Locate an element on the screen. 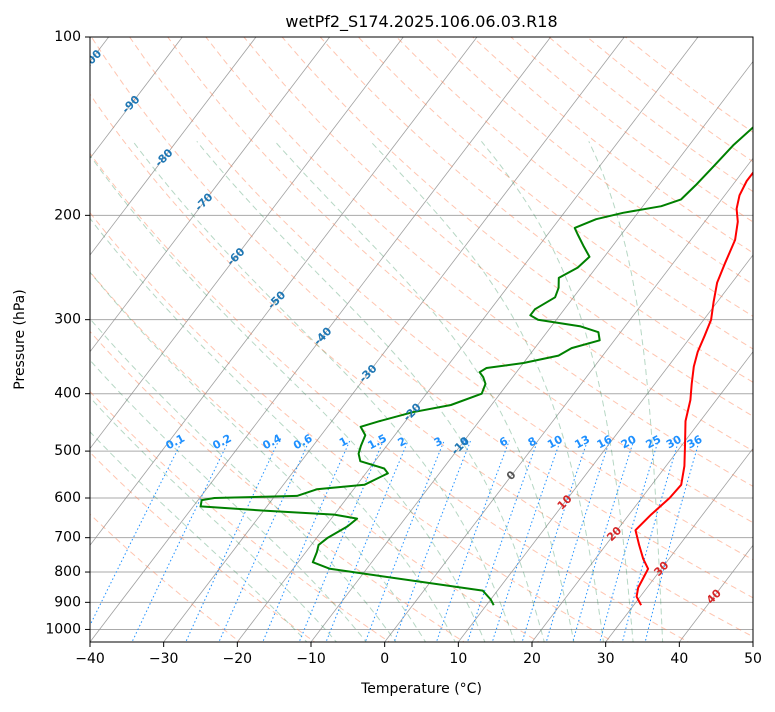  x-tick-label: 10 is located at coordinates (458, 659).